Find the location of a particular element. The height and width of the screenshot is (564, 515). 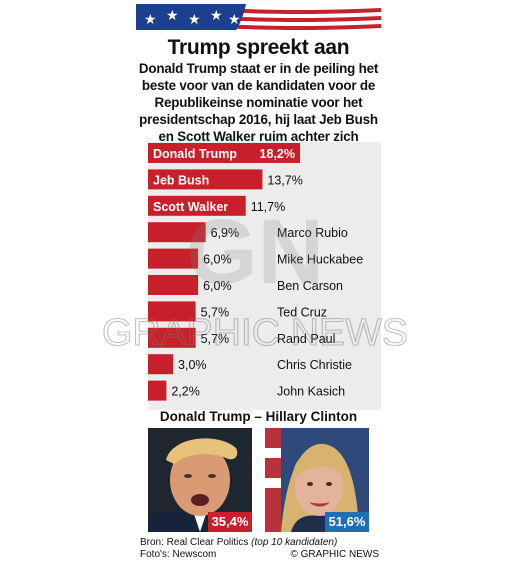

bar-jeb-bush is located at coordinates (205, 179).